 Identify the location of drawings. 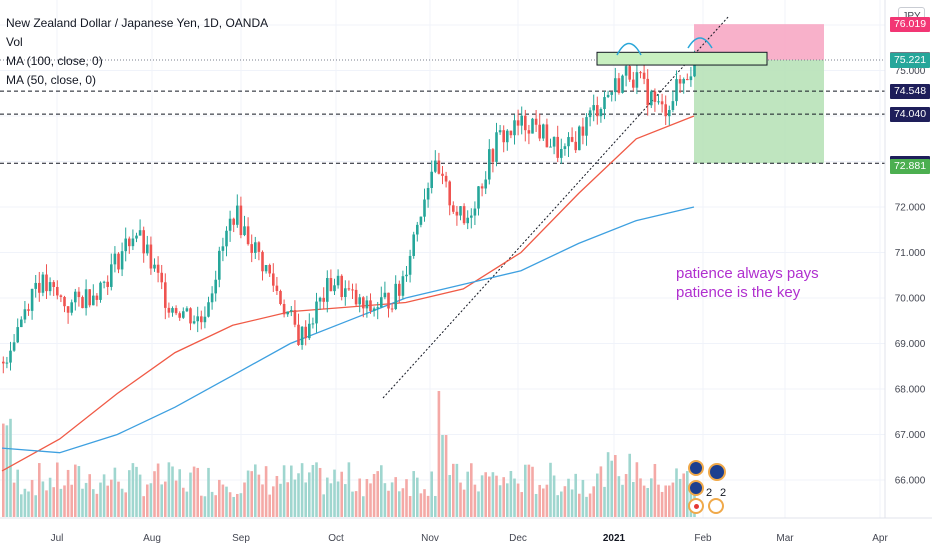
(682, 51).